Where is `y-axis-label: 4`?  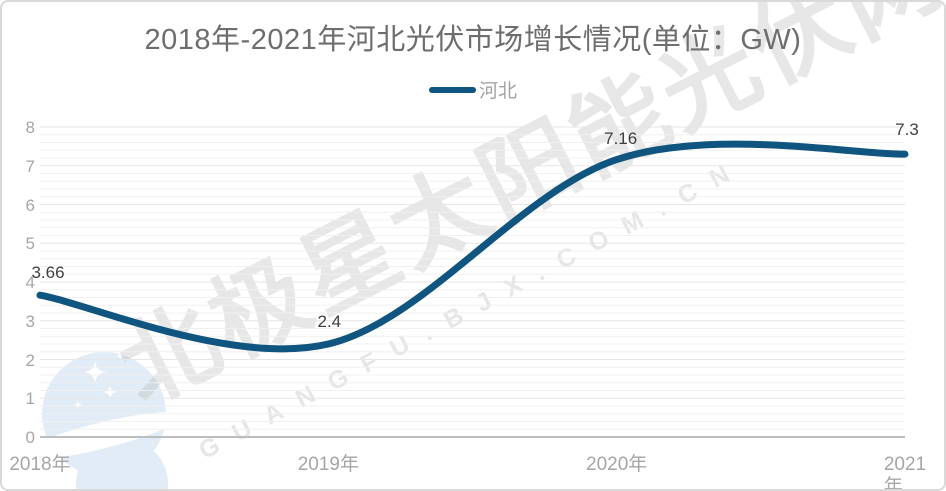
y-axis-label: 4 is located at coordinates (30, 282).